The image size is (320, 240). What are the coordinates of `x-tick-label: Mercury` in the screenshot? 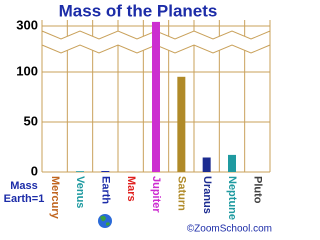 It's located at (55, 198).